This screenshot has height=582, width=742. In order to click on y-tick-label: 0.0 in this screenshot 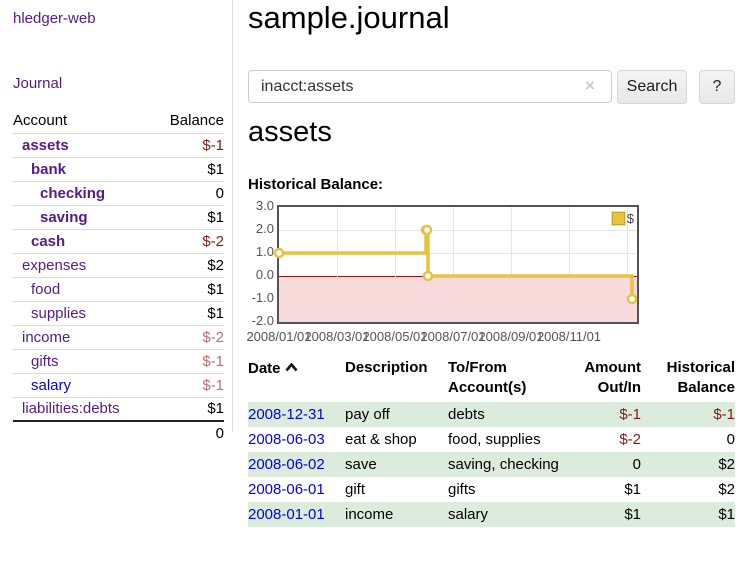, I will do `click(264, 274)`.